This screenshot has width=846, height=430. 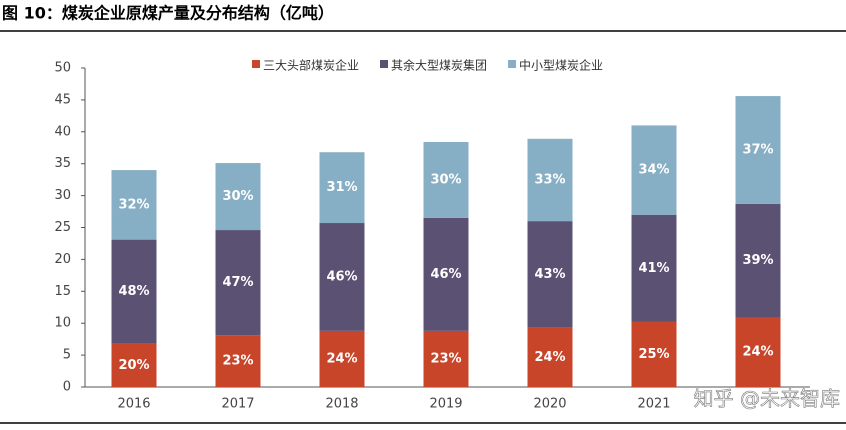 What do you see at coordinates (62, 259) in the screenshot?
I see `y-tick-label: 20` at bounding box center [62, 259].